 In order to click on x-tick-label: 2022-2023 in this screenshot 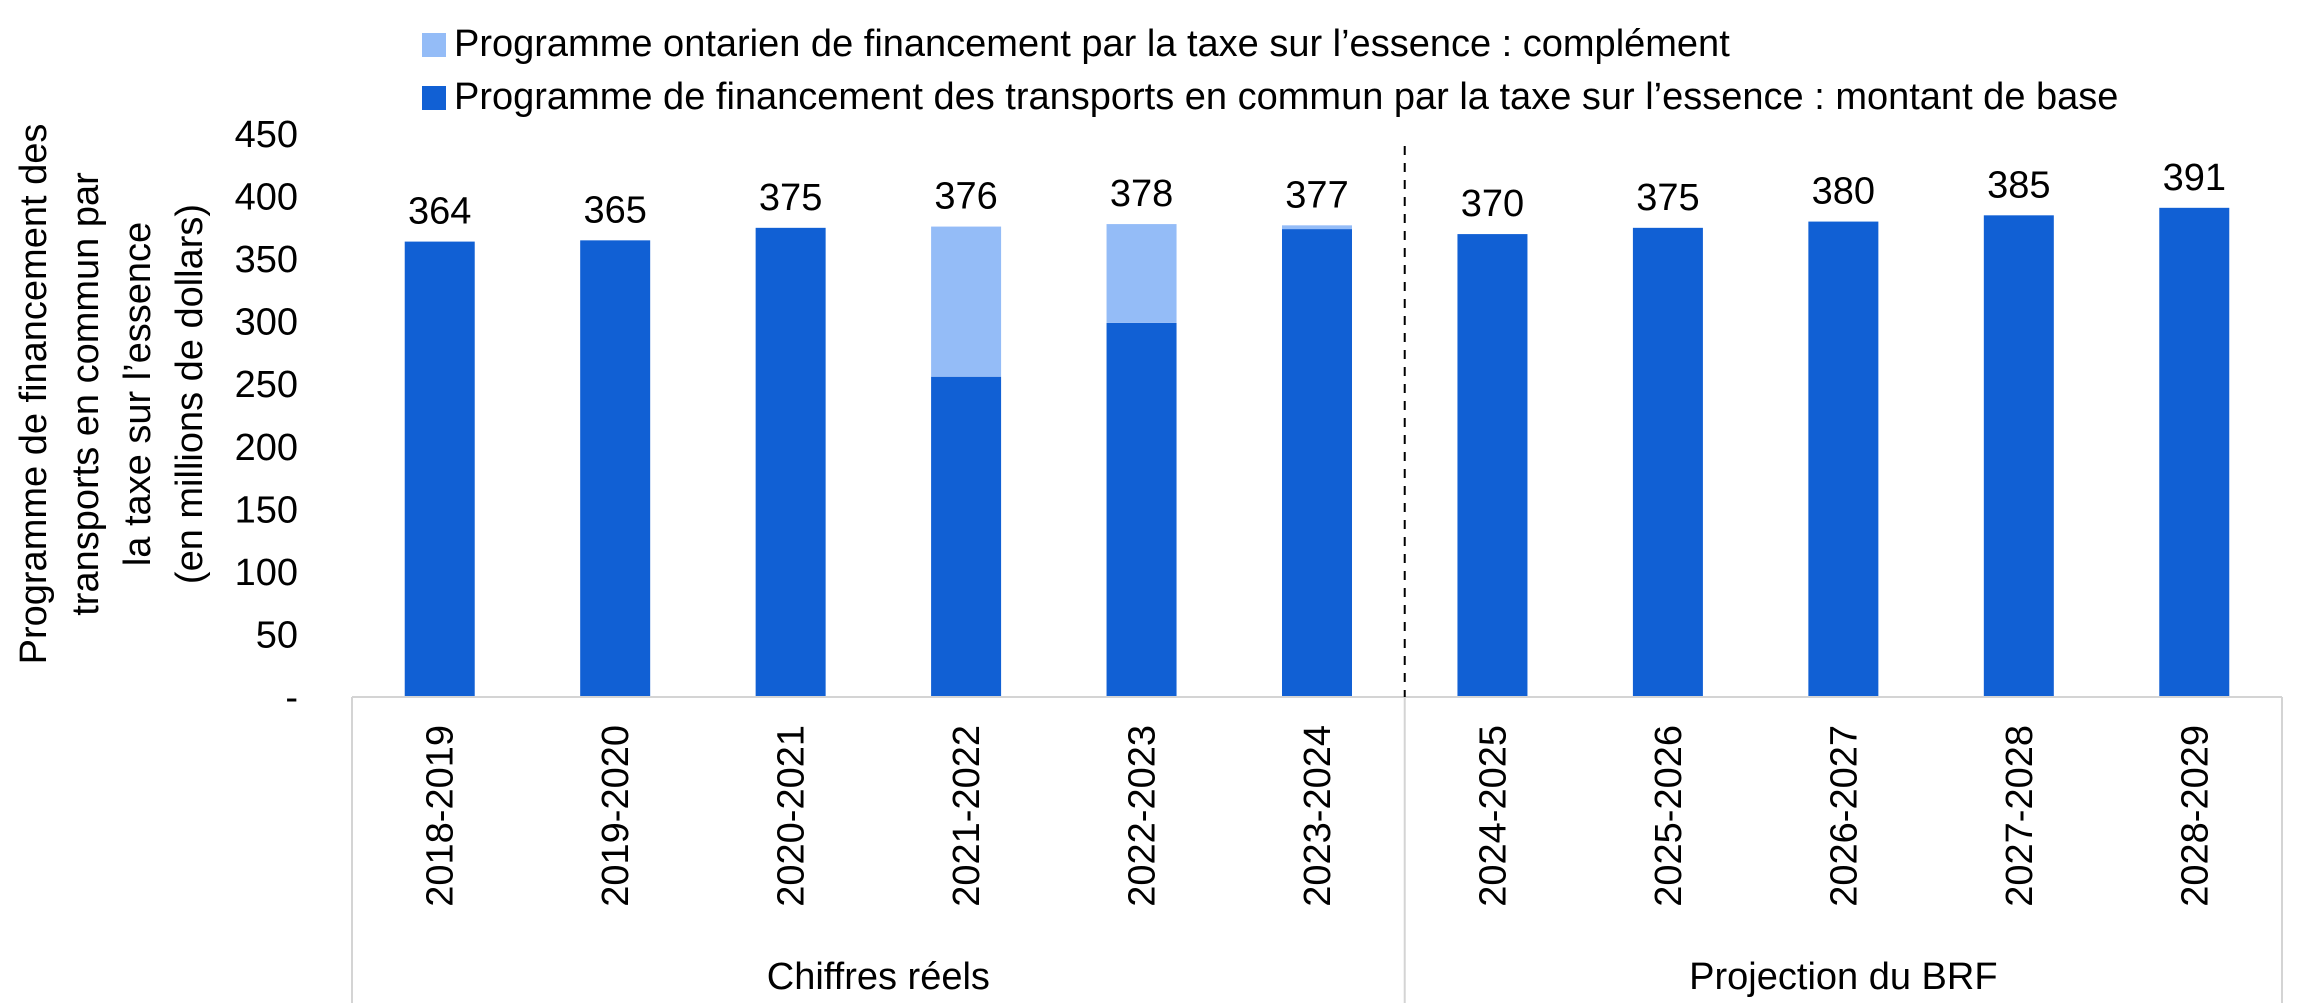, I will do `click(1143, 816)`.